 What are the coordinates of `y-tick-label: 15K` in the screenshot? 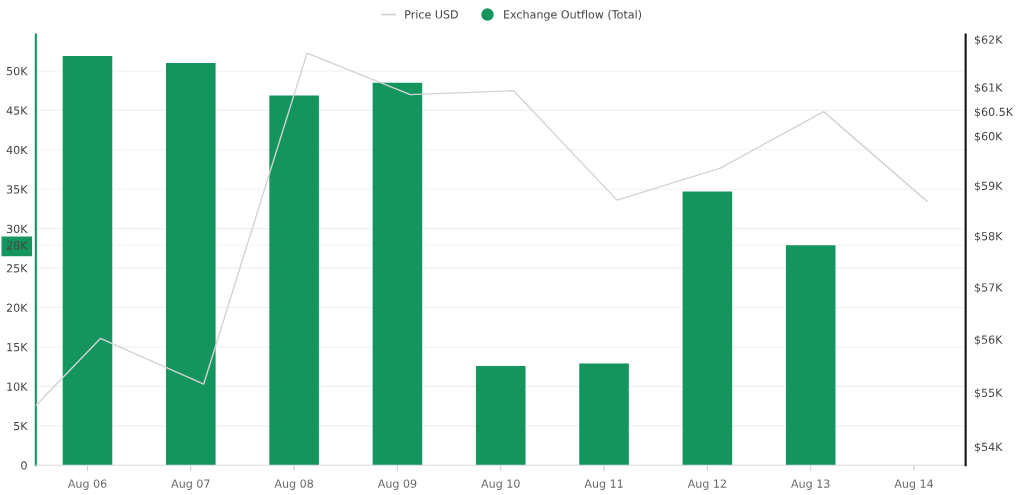 It's located at (17, 347).